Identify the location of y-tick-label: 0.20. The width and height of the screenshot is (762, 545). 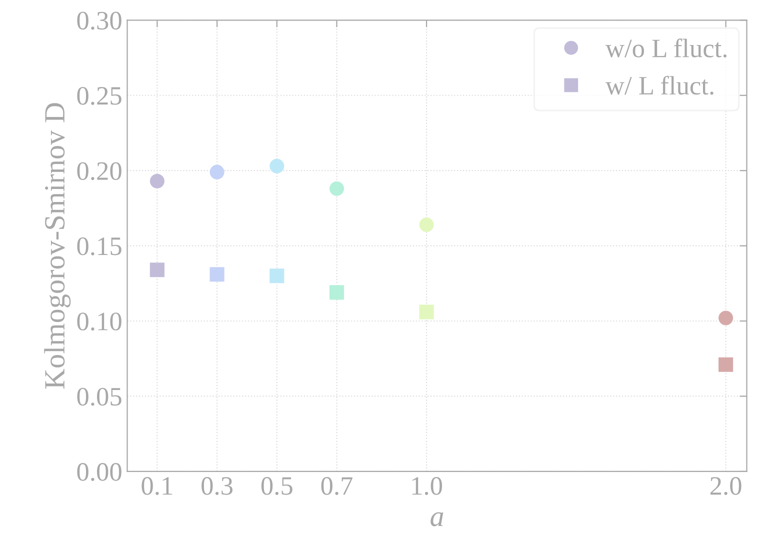
(99, 171).